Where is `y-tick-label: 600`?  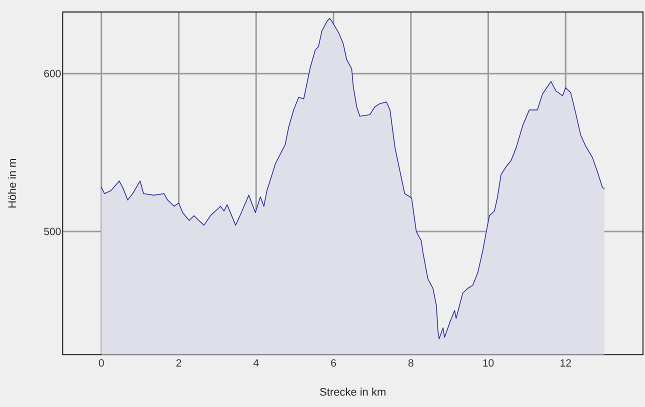
y-tick-label: 600 is located at coordinates (52, 74).